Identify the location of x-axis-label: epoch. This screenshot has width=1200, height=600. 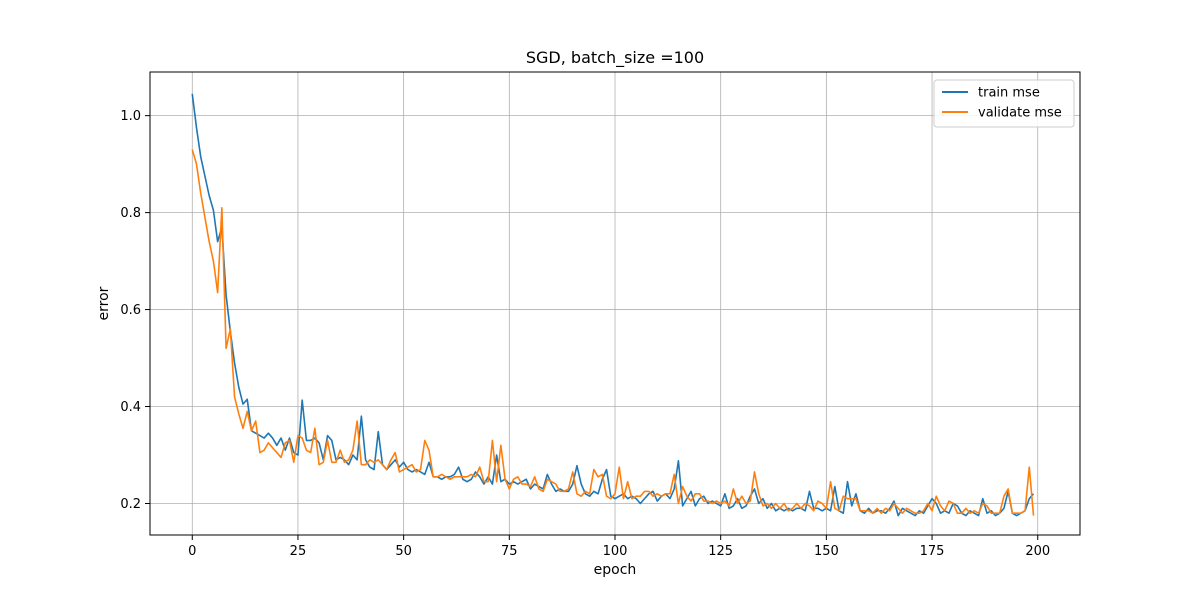
(615, 570).